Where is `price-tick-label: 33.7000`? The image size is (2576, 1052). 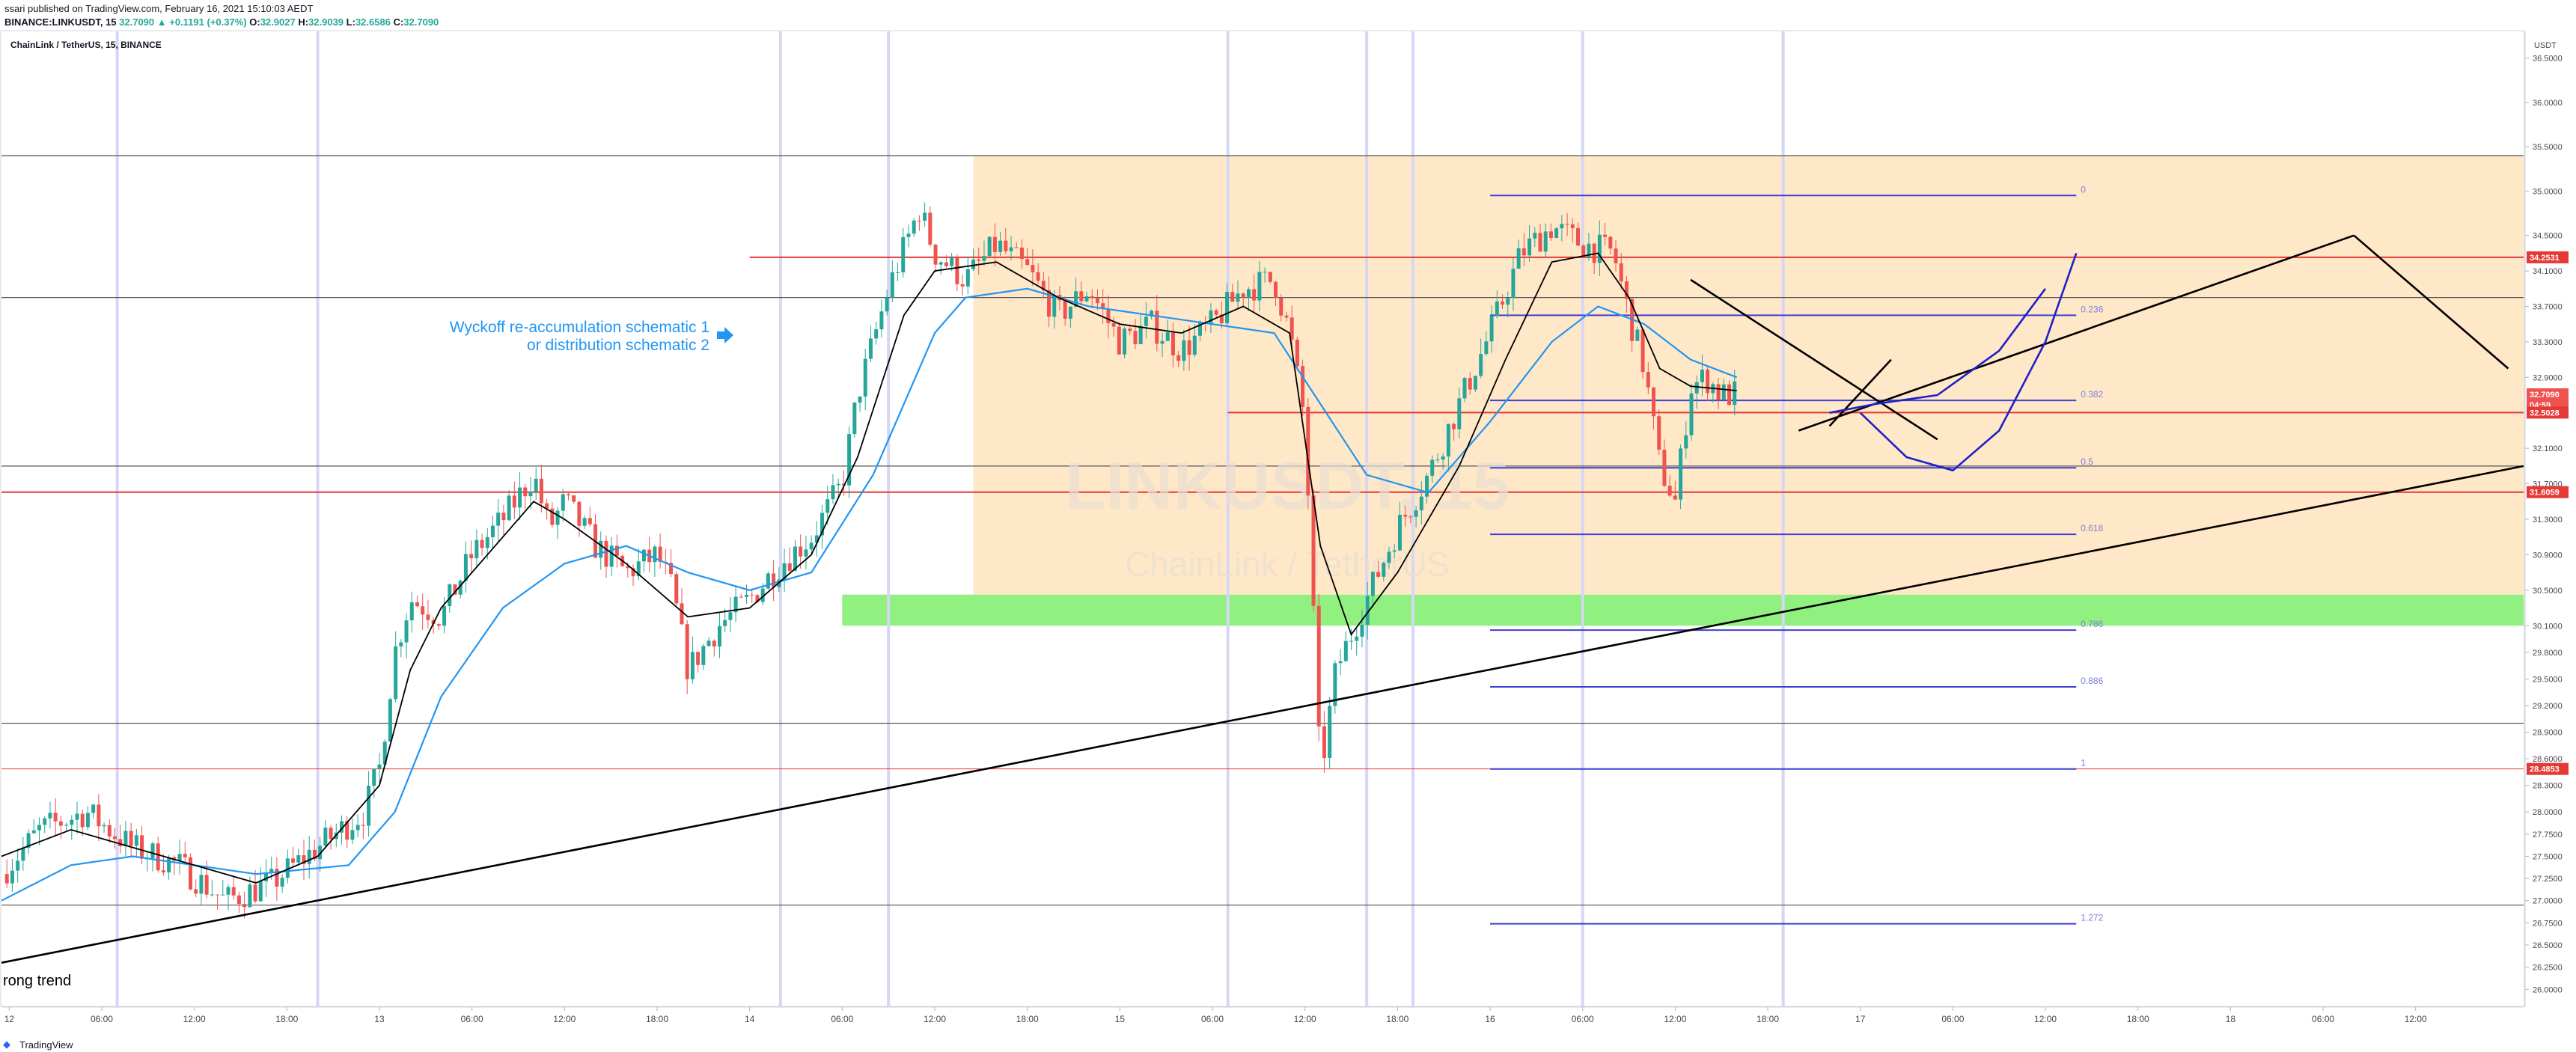 price-tick-label: 33.7000 is located at coordinates (2548, 306).